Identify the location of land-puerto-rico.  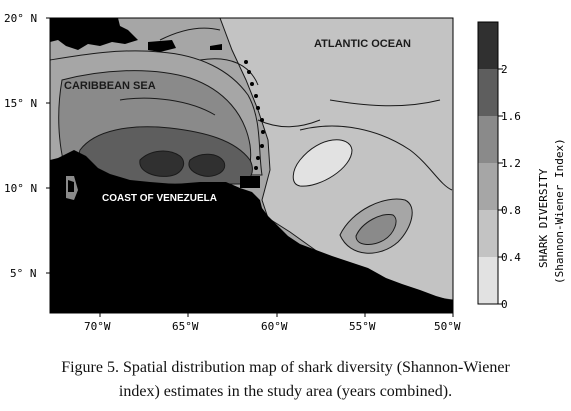
(162, 46).